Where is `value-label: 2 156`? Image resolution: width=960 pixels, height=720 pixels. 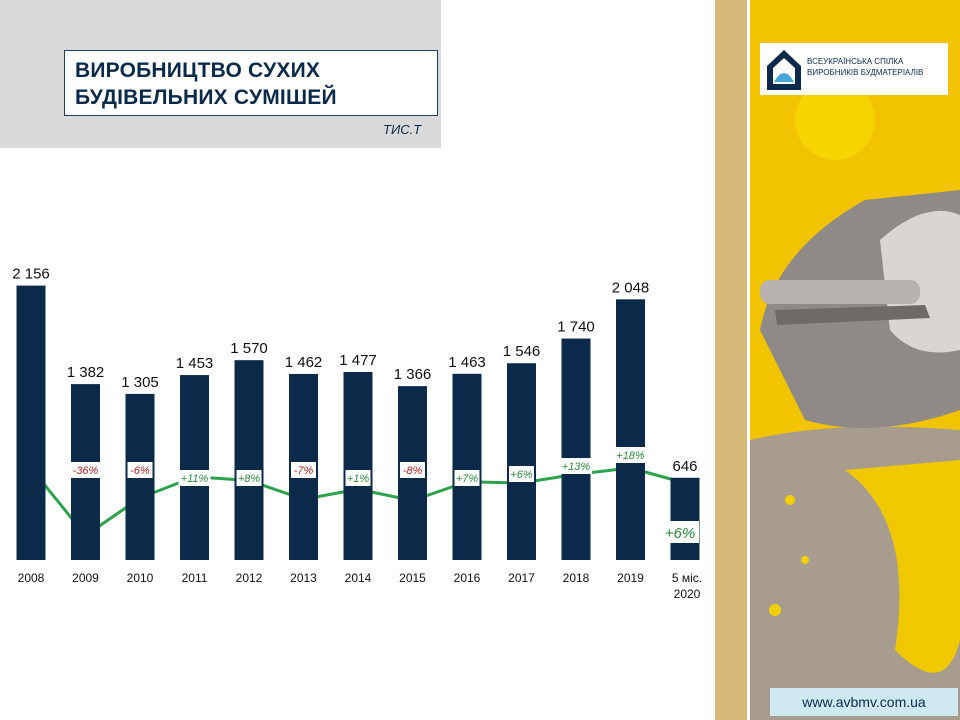 value-label: 2 156 is located at coordinates (31, 274).